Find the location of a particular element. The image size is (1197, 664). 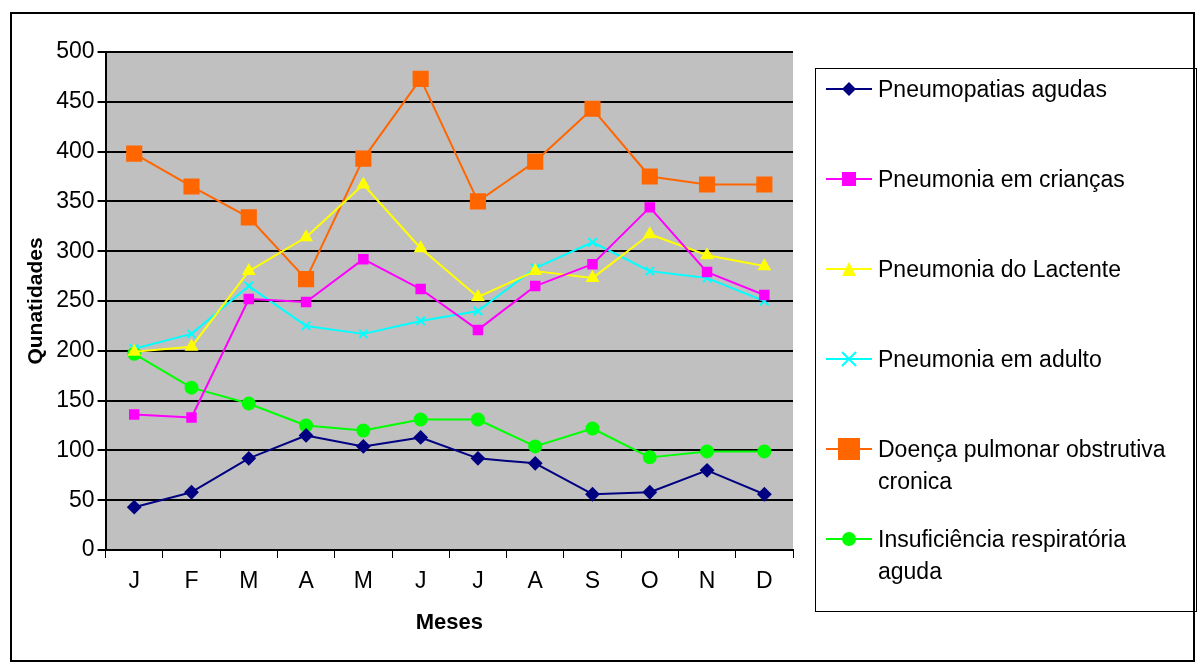

y-tick-label: 500 is located at coordinates (75, 50).